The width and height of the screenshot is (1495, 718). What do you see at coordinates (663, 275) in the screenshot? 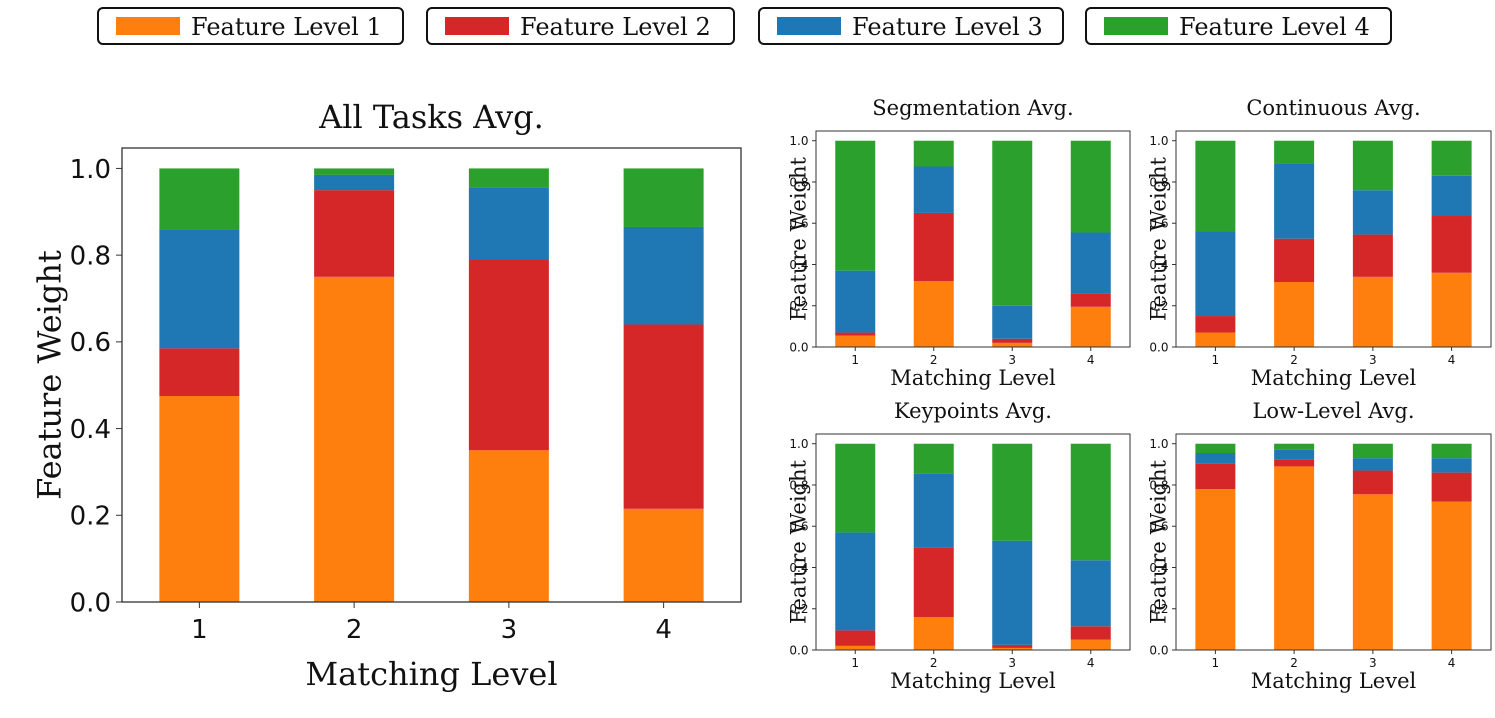
I see `bar-all-tasks-level3-x4` at bounding box center [663, 275].